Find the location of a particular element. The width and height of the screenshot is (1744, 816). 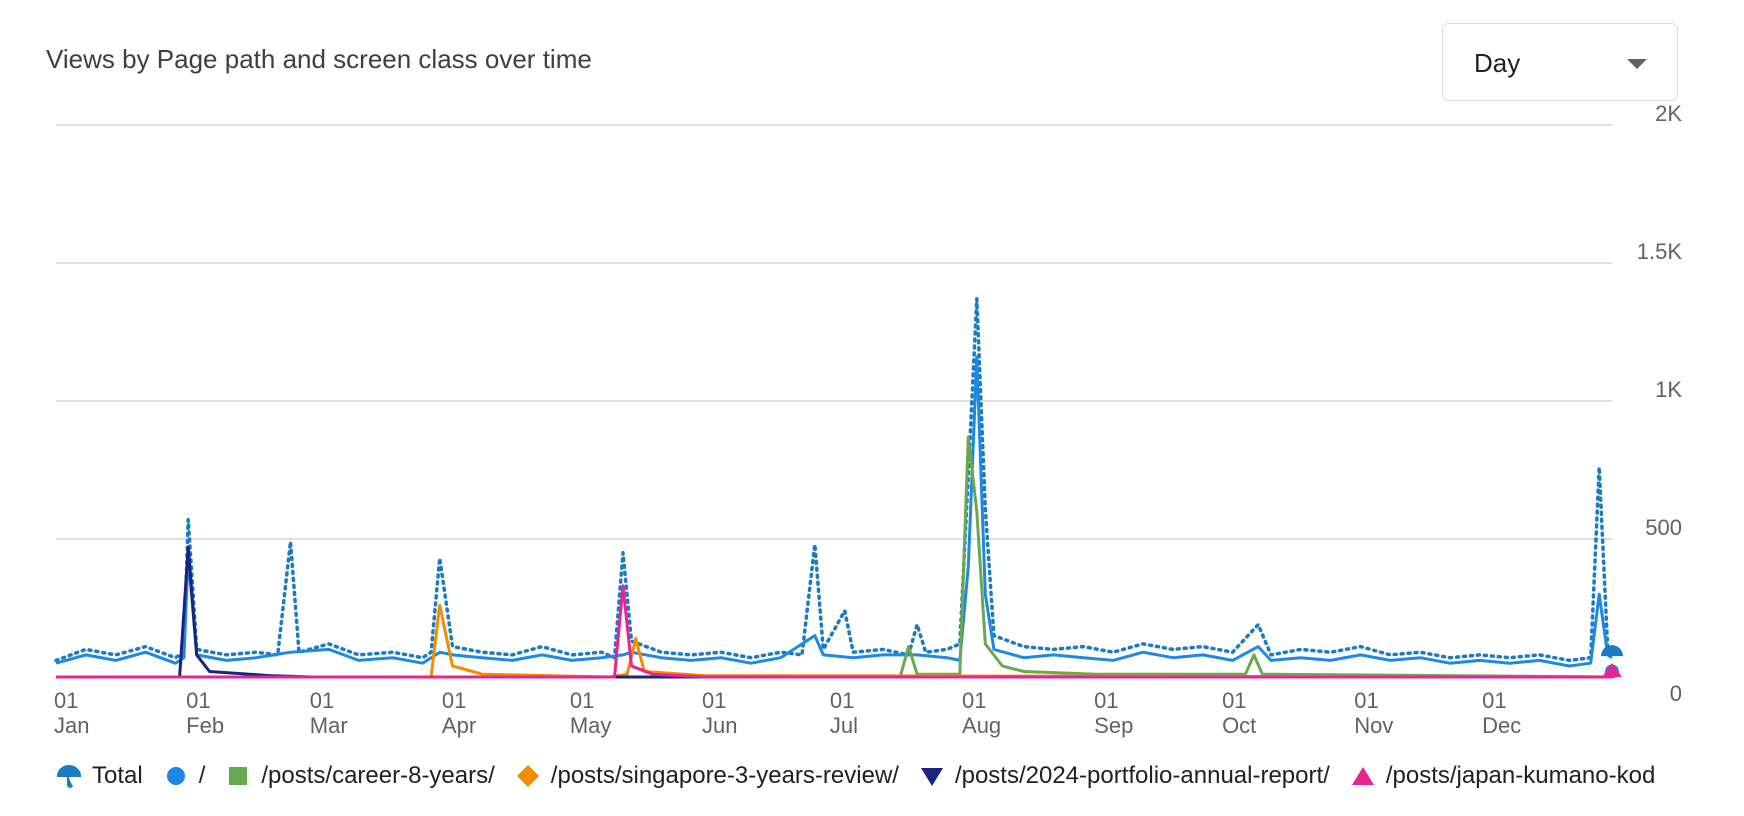

x-tick-month: Aug is located at coordinates (981, 725).